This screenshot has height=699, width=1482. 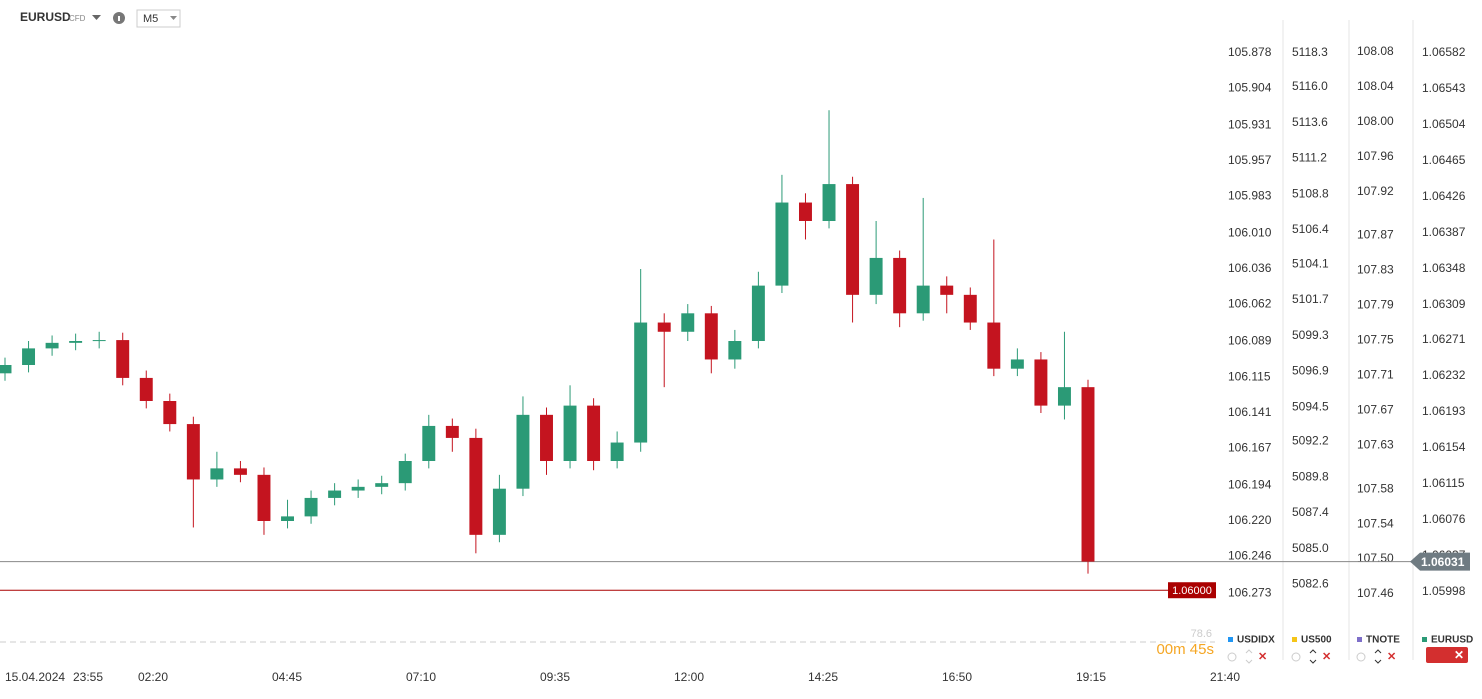 What do you see at coordinates (1444, 447) in the screenshot?
I see `y-tick-label: 1.06154` at bounding box center [1444, 447].